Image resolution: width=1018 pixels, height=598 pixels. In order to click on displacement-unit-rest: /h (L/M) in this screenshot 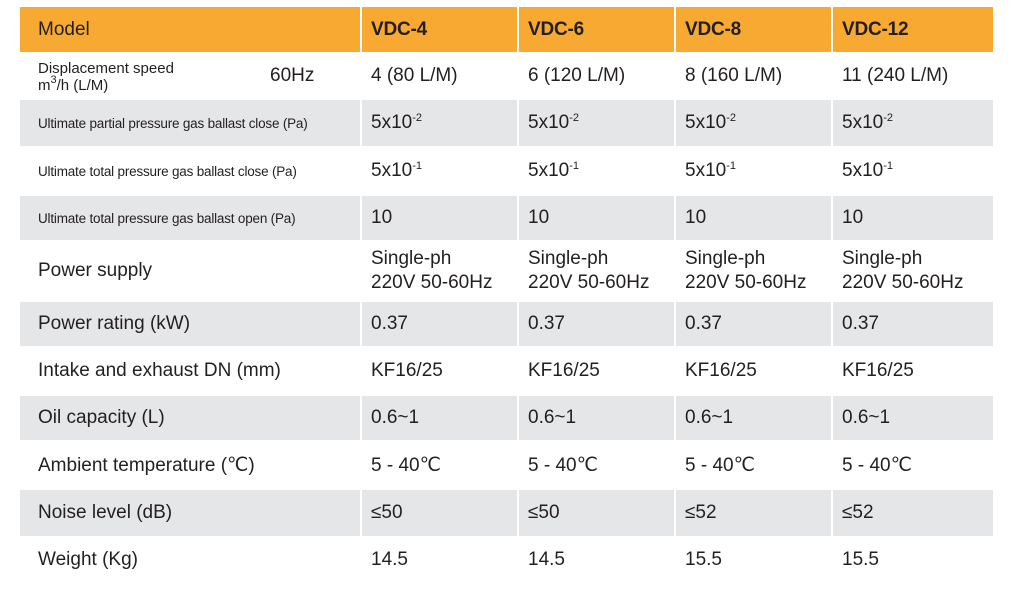, I will do `click(82, 85)`.